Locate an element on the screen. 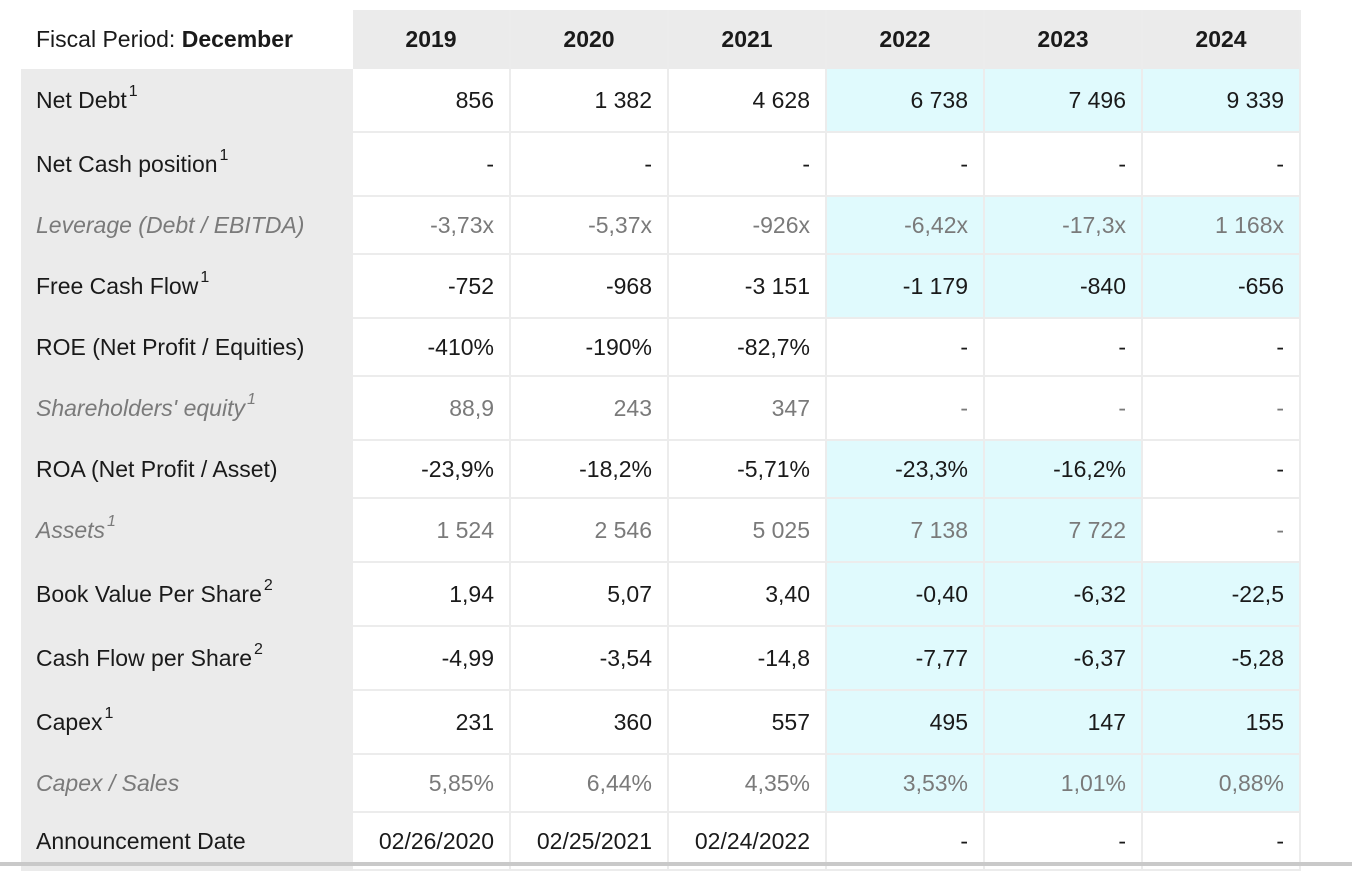 The width and height of the screenshot is (1352, 871). row-label: Free Cash Flow 1 is located at coordinates (187, 287).